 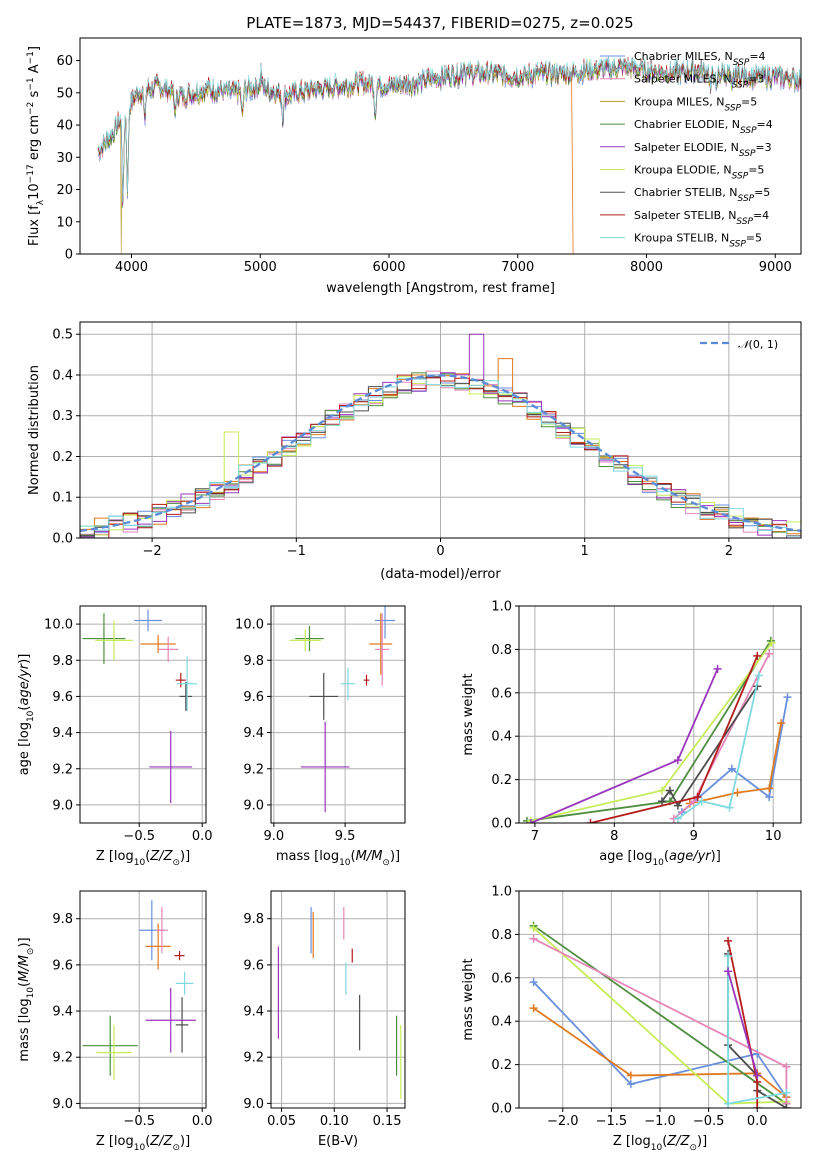 I want to click on weight-line-chabrier-miles, so click(x=735, y=754).